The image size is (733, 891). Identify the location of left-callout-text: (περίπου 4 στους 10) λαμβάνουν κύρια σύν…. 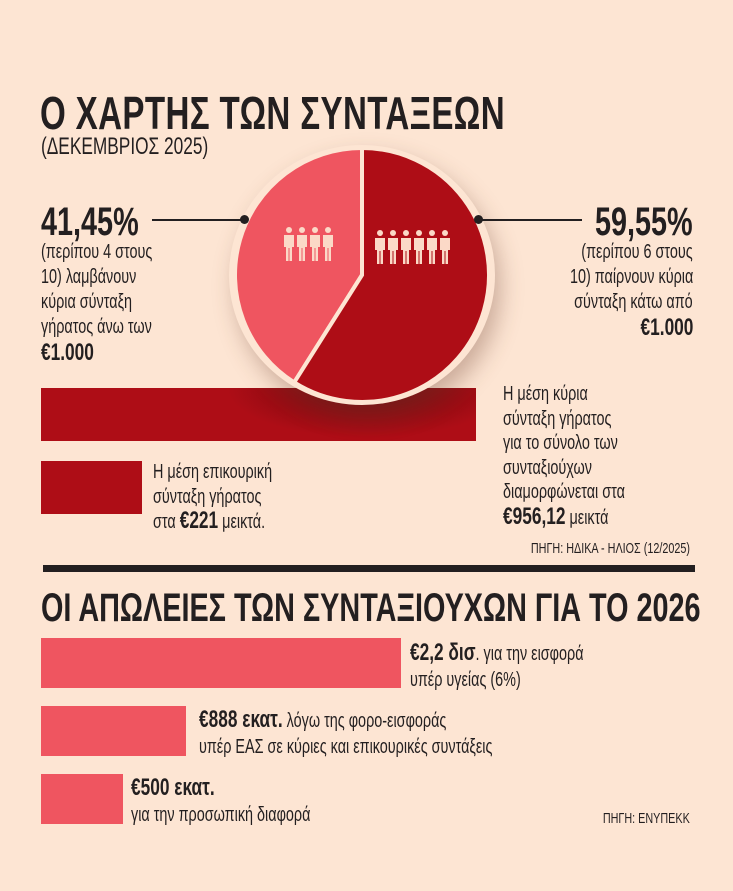
(97, 303).